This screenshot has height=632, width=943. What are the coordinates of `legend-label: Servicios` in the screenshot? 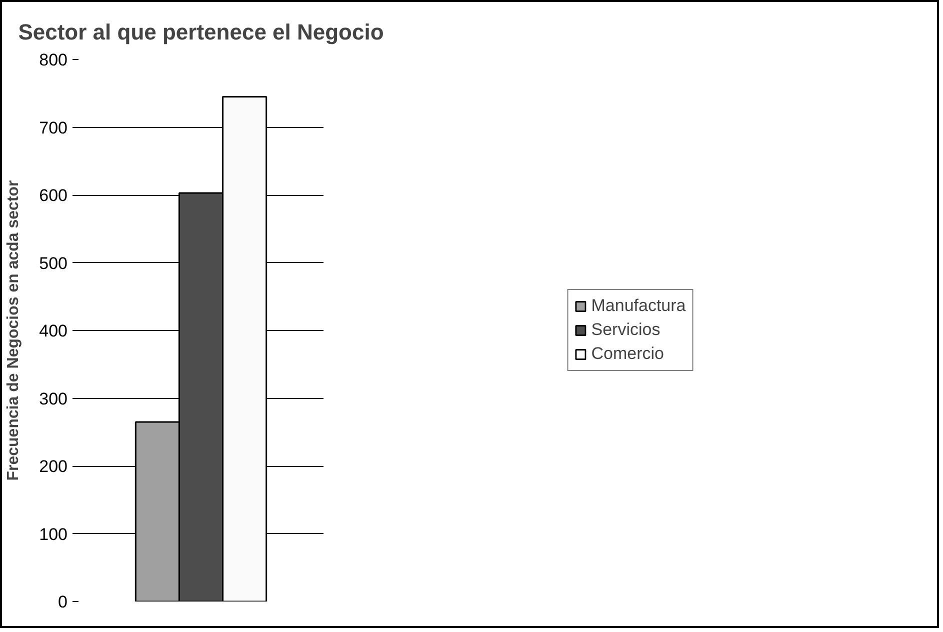 It's located at (625, 330).